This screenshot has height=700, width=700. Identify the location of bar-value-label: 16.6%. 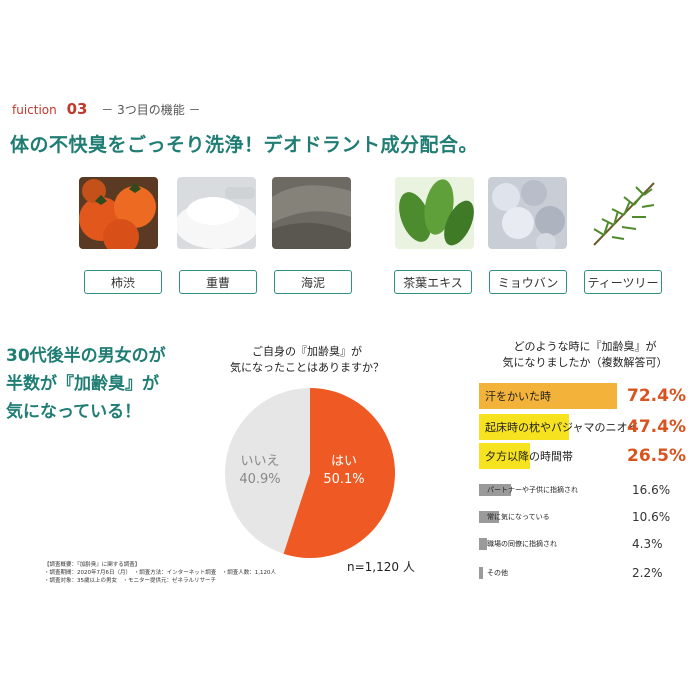
(651, 490).